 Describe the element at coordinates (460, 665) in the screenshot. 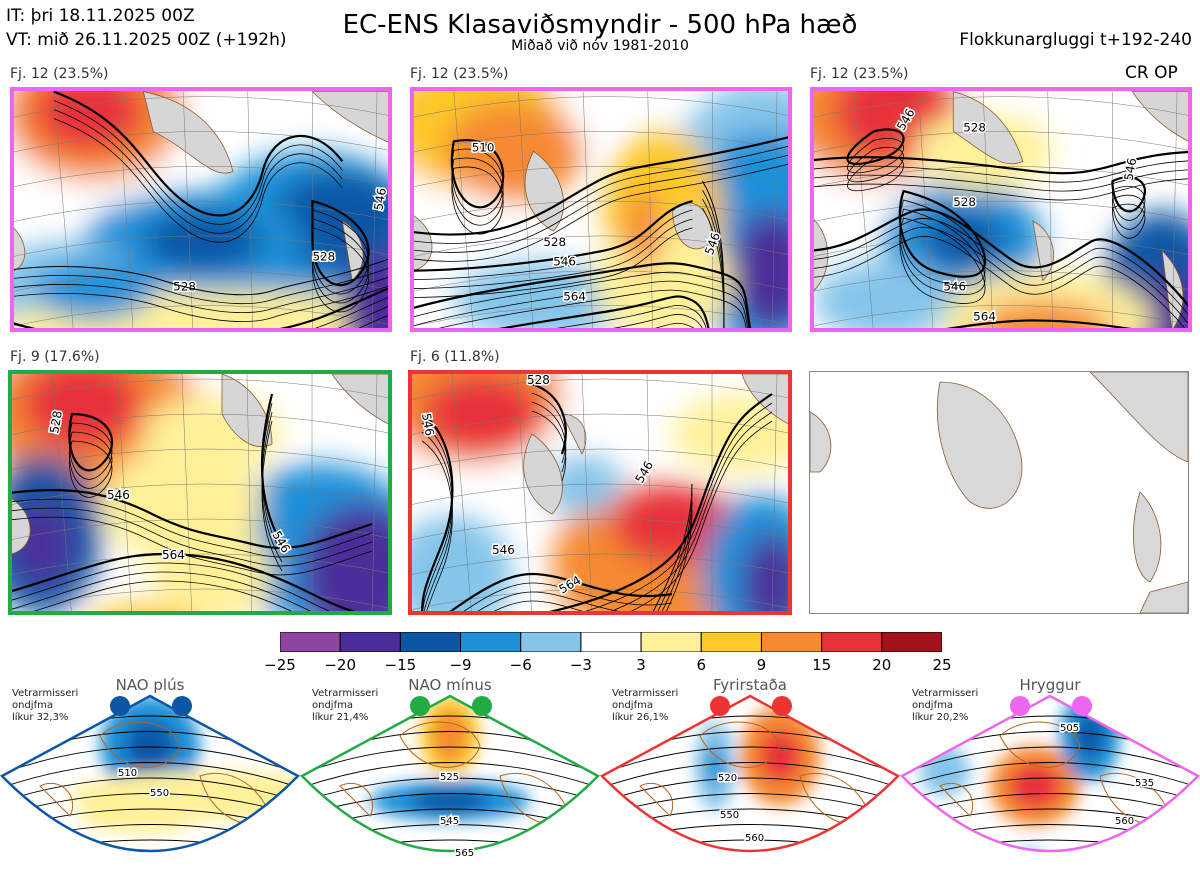

I see `colorbar-tick: −9` at that location.